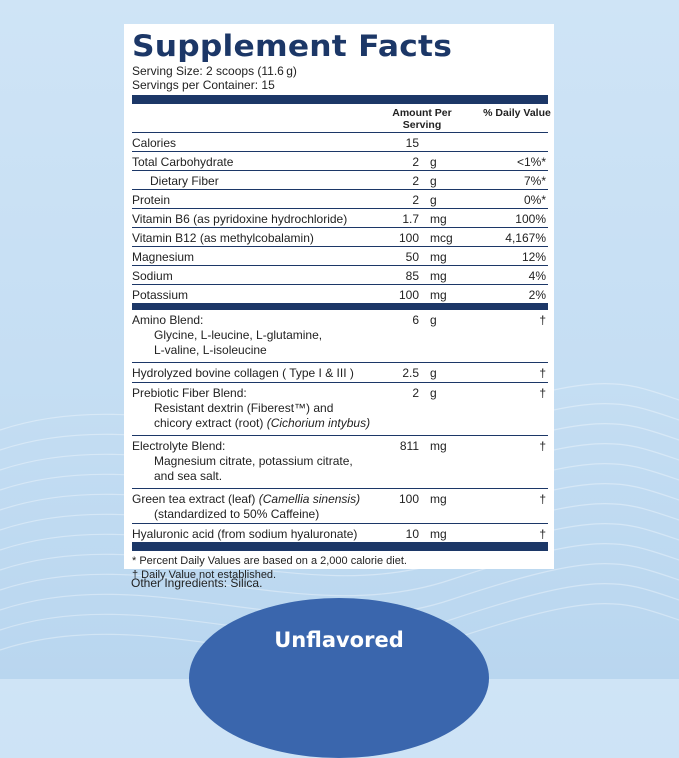 The width and height of the screenshot is (679, 758). Describe the element at coordinates (340, 306) in the screenshot. I see `divider-medium` at that location.